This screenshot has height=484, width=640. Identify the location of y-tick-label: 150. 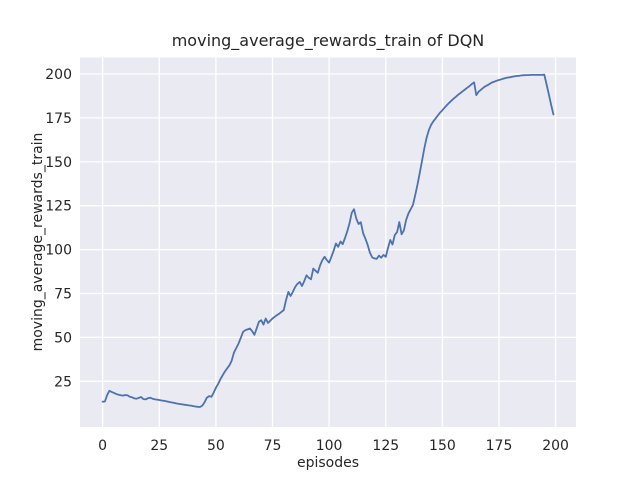
(58, 163).